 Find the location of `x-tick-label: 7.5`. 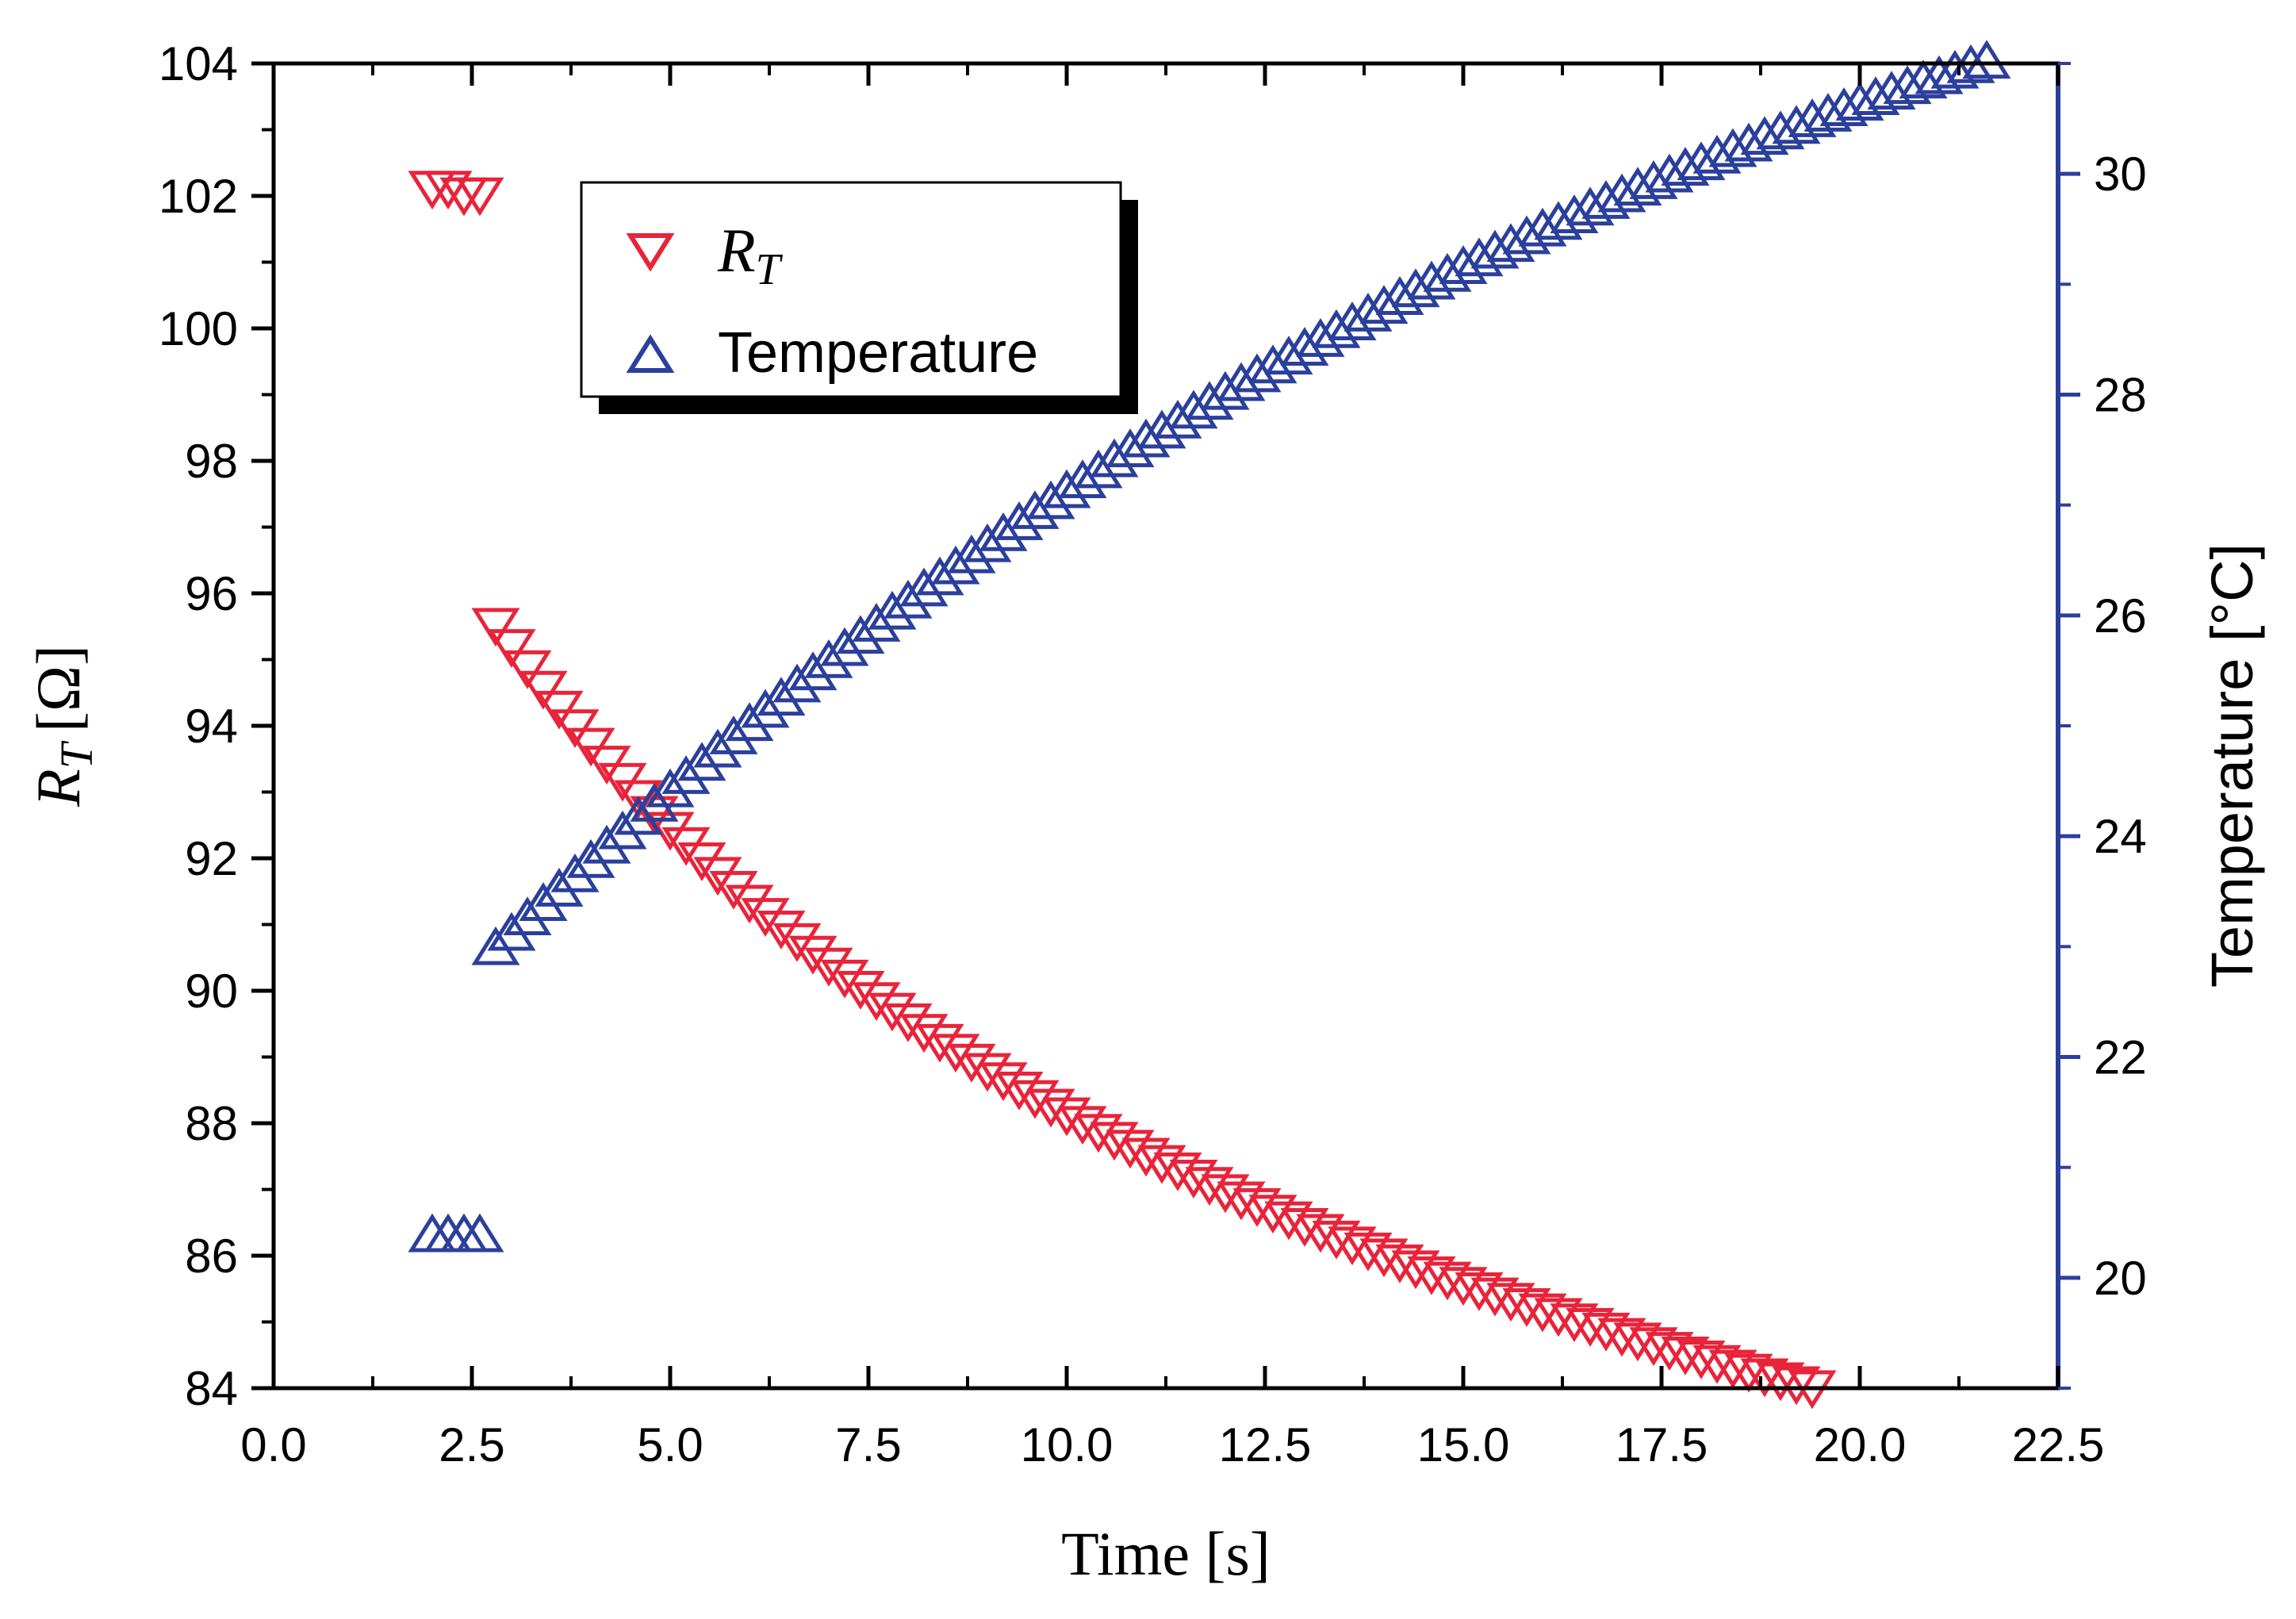

x-tick-label: 7.5 is located at coordinates (868, 1444).